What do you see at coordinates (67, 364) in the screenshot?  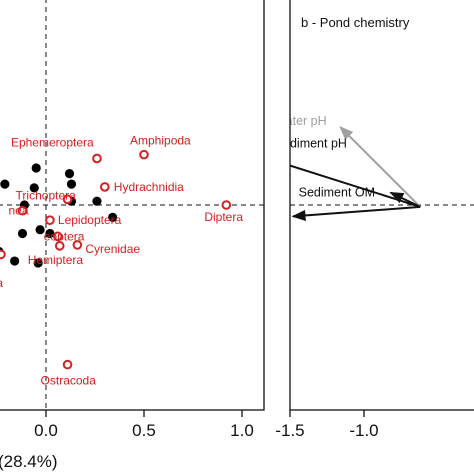 I see `taxon-point-ostracoda` at bounding box center [67, 364].